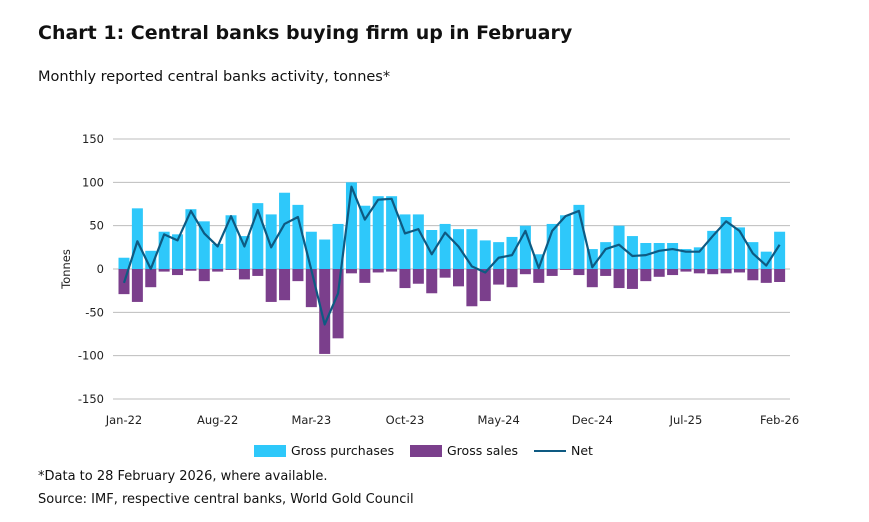 The height and width of the screenshot is (522, 869). I want to click on x-tick-label: May-24, so click(498, 420).